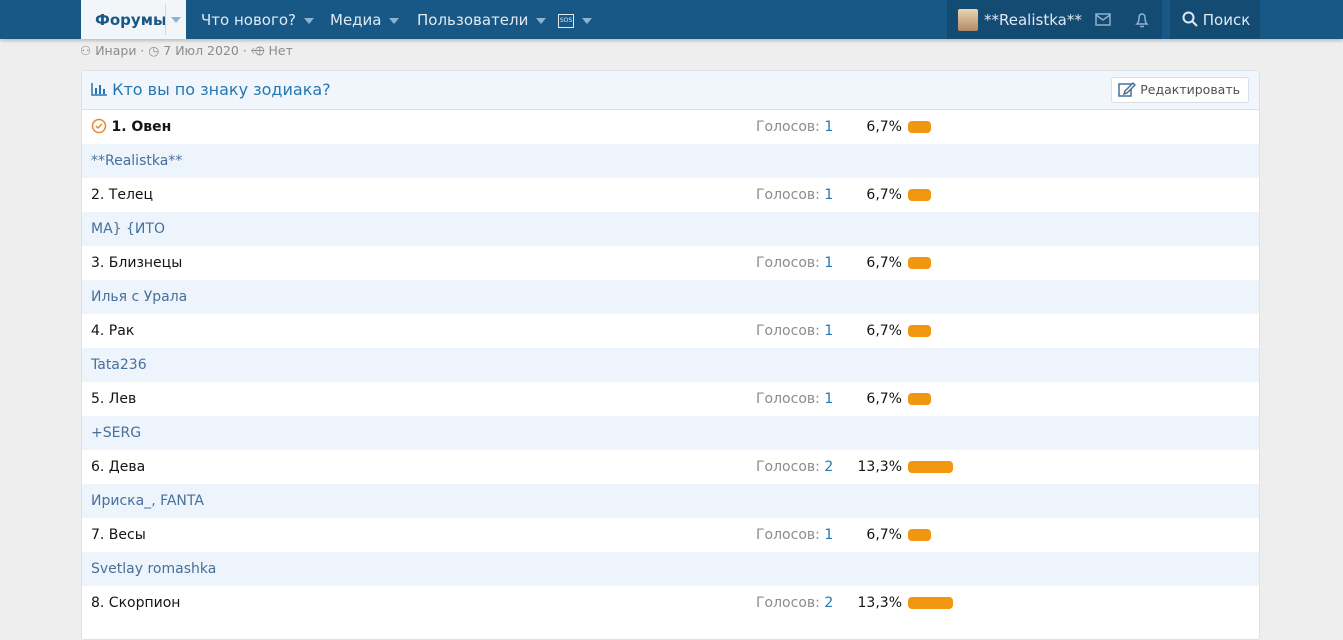  I want to click on user-icon: ⚇, so click(86, 50).